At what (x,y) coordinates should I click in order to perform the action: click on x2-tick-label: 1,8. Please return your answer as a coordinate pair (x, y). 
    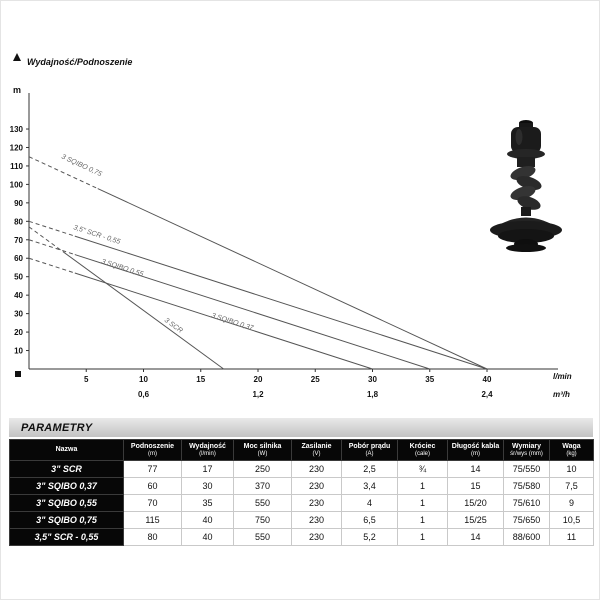
    Looking at the image, I should click on (373, 394).